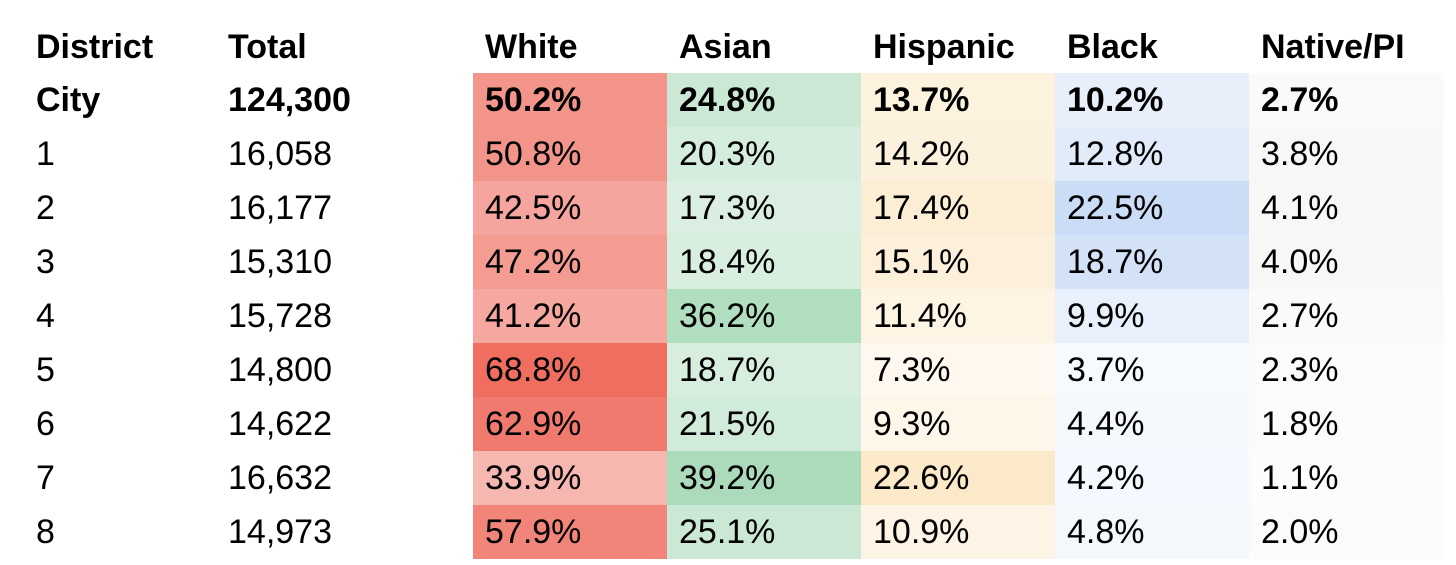  What do you see at coordinates (280, 424) in the screenshot?
I see `total-cell: 14,622` at bounding box center [280, 424].